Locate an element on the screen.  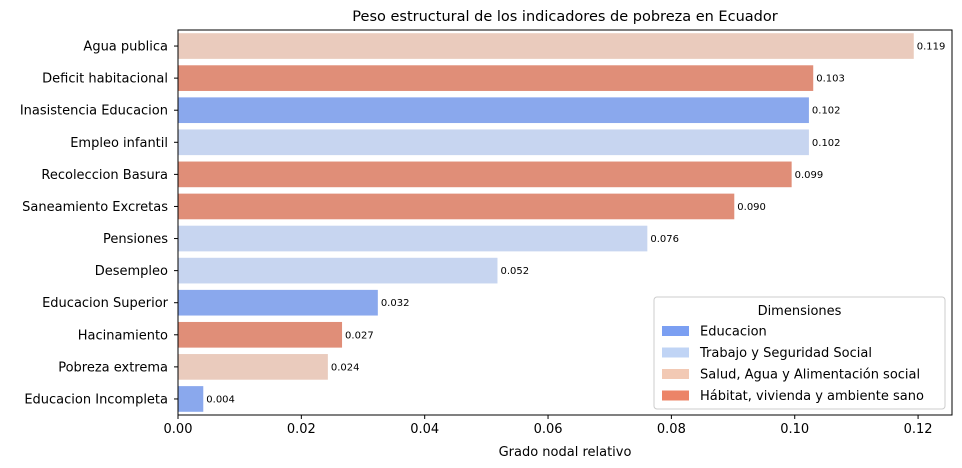
x-tick-label: 0.02 is located at coordinates (301, 429).